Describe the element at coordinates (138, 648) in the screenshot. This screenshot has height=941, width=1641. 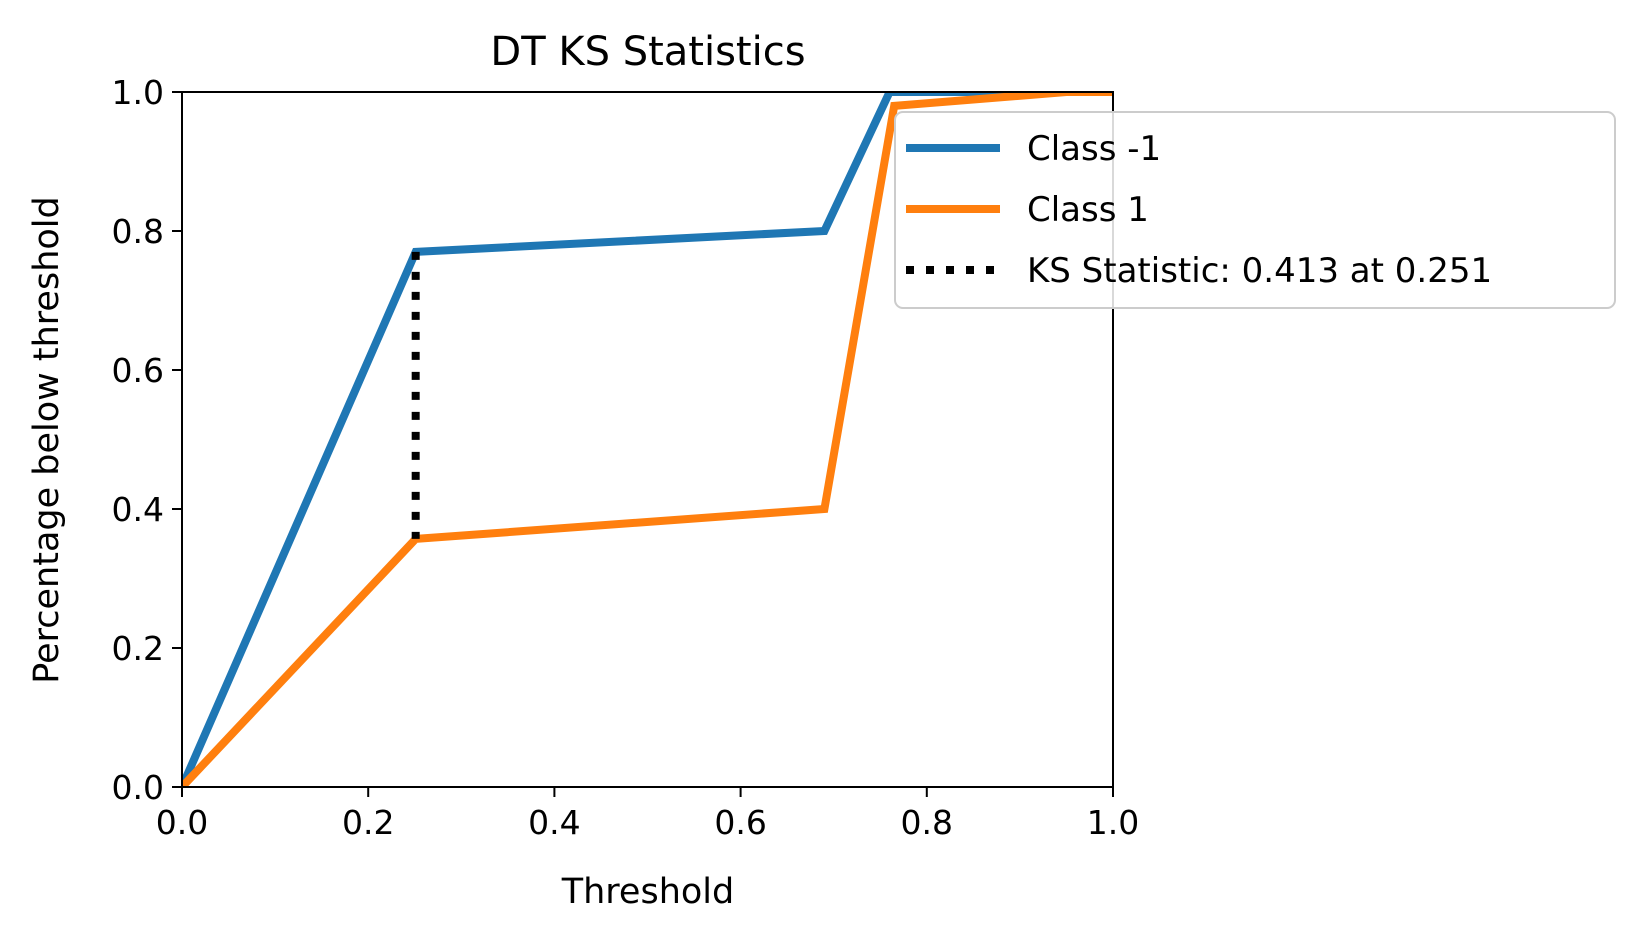
I see `y-tick-label: 0.2` at that location.